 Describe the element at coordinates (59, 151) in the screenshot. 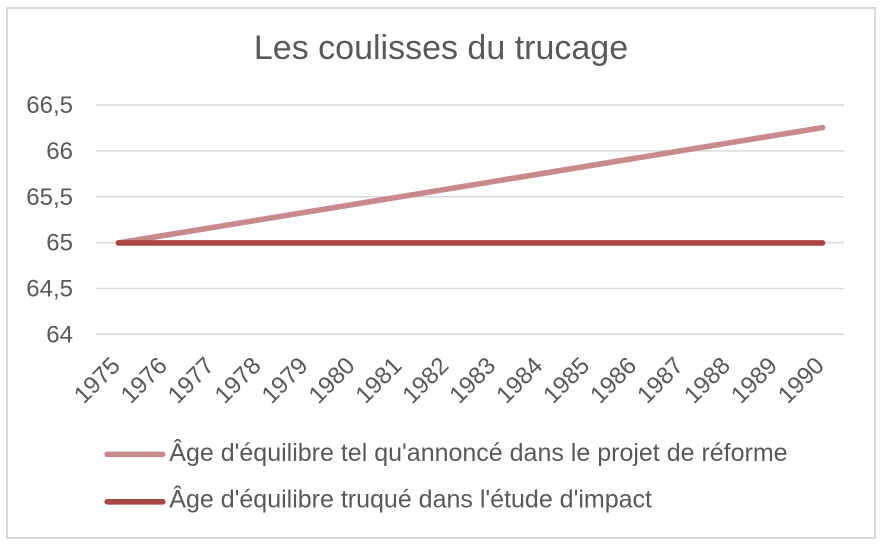

I see `svg-text: 66` at that location.